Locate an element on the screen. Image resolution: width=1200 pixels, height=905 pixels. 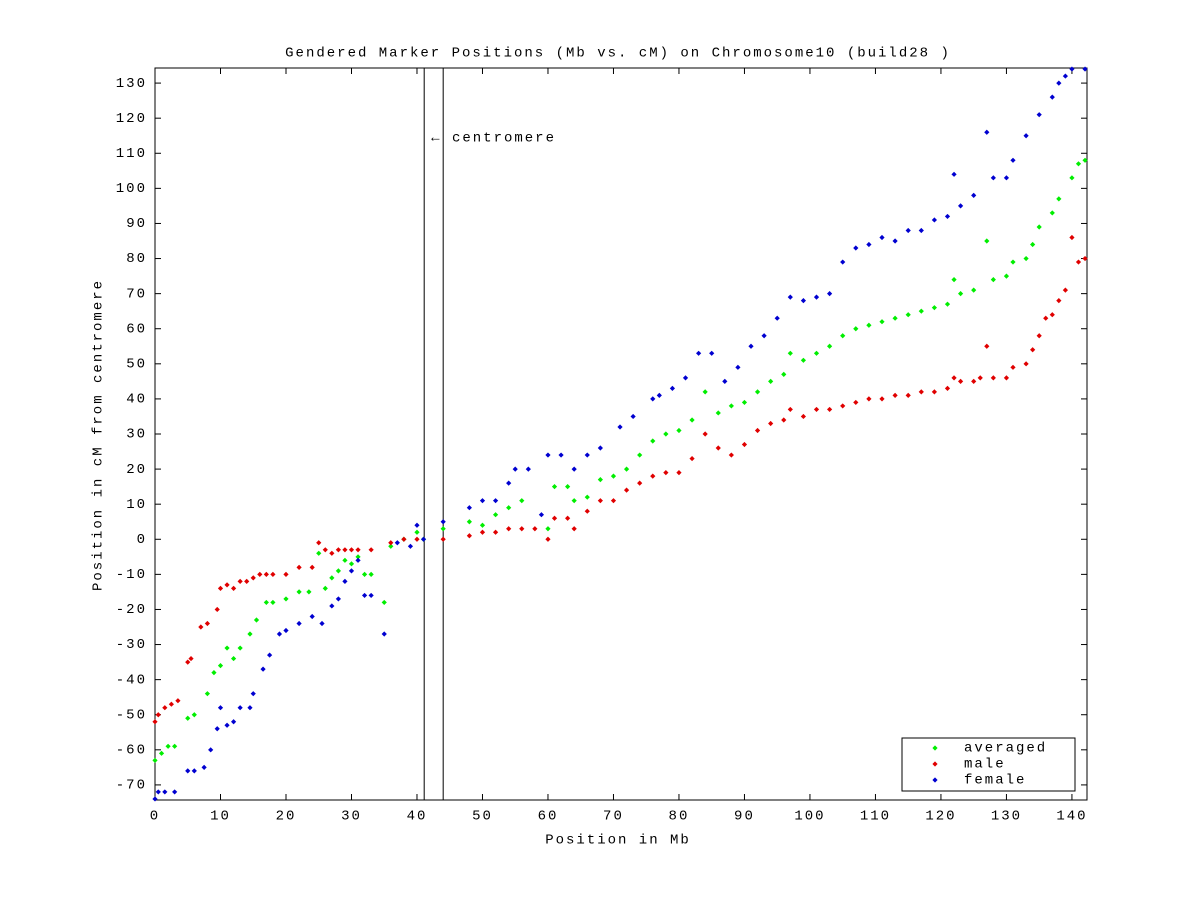
x-tick-label: 50 is located at coordinates (482, 817).